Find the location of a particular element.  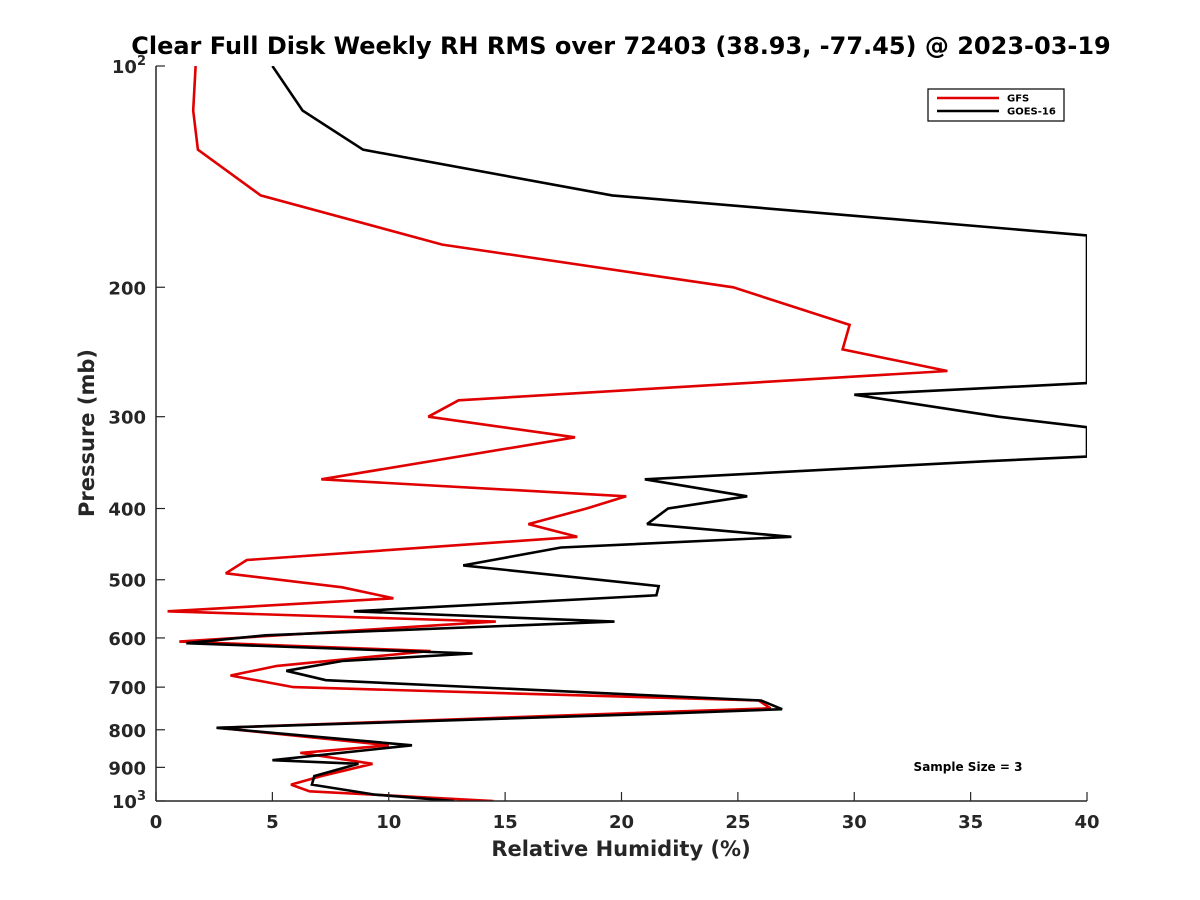

legend: GFS GOES-16 is located at coordinates (996, 105).